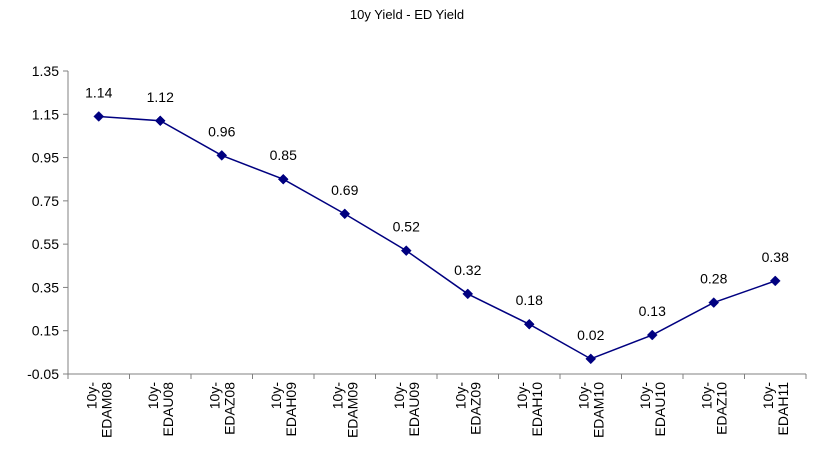  Describe the element at coordinates (45, 331) in the screenshot. I see `y-tick-label: 0.15` at that location.